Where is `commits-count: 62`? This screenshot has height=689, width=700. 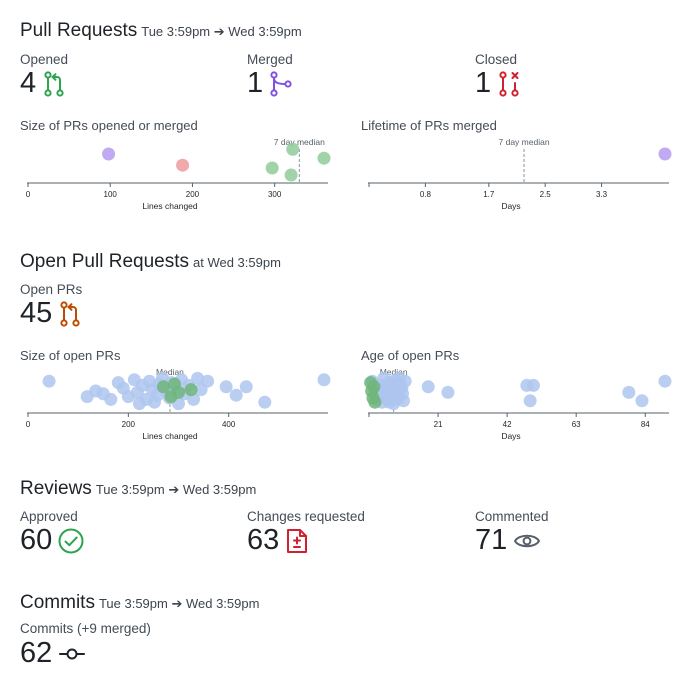
commits-count: 62 is located at coordinates (36, 653).